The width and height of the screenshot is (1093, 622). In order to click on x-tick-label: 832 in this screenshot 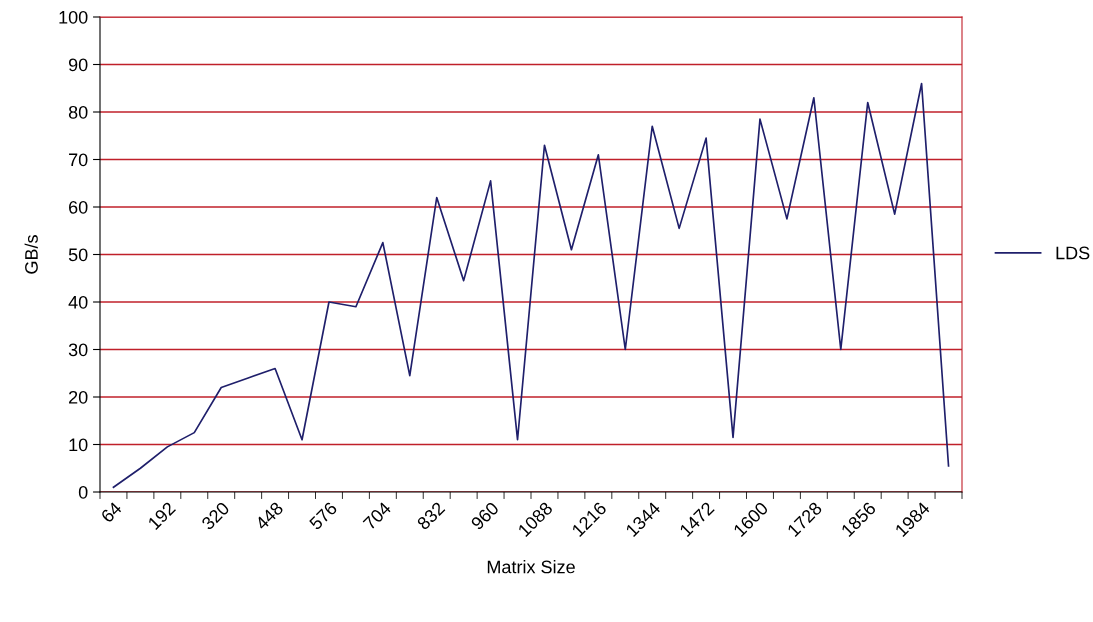, I will do `click(431, 516)`.